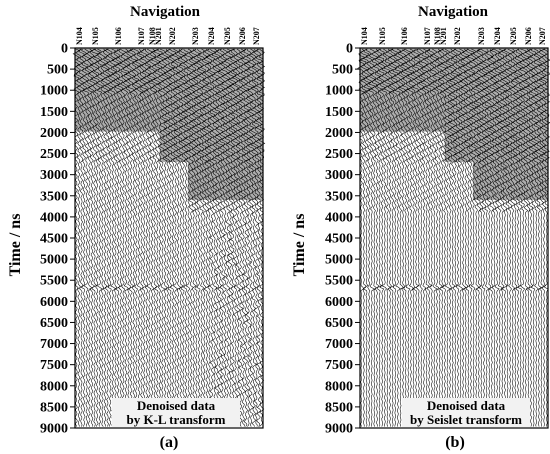 The height and width of the screenshot is (454, 550). I want to click on trace-label: N201, so click(443, 36).